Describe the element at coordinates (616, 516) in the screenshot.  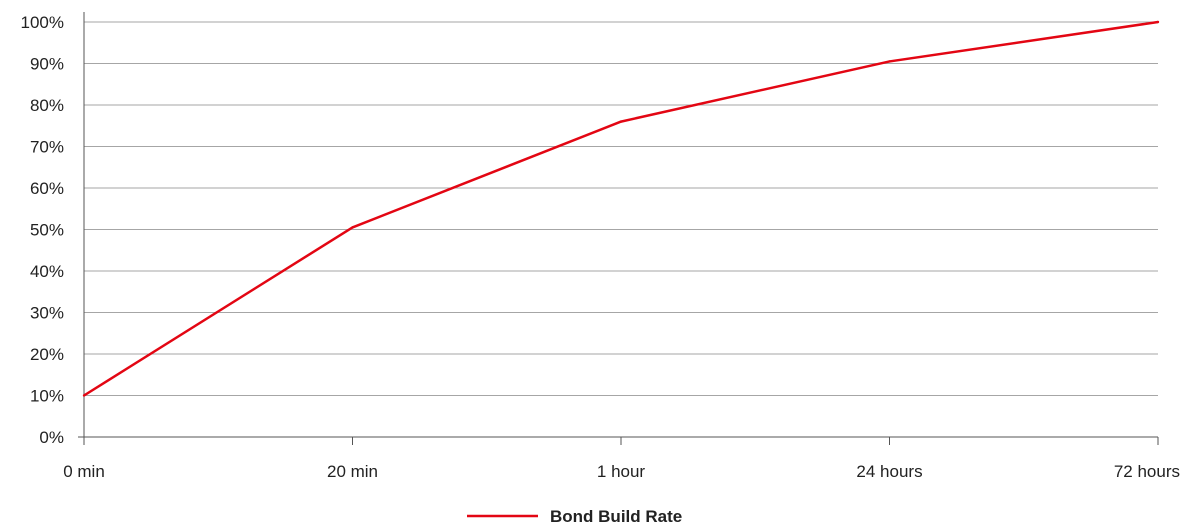
I see `legend-label: Bond Build Rate` at that location.